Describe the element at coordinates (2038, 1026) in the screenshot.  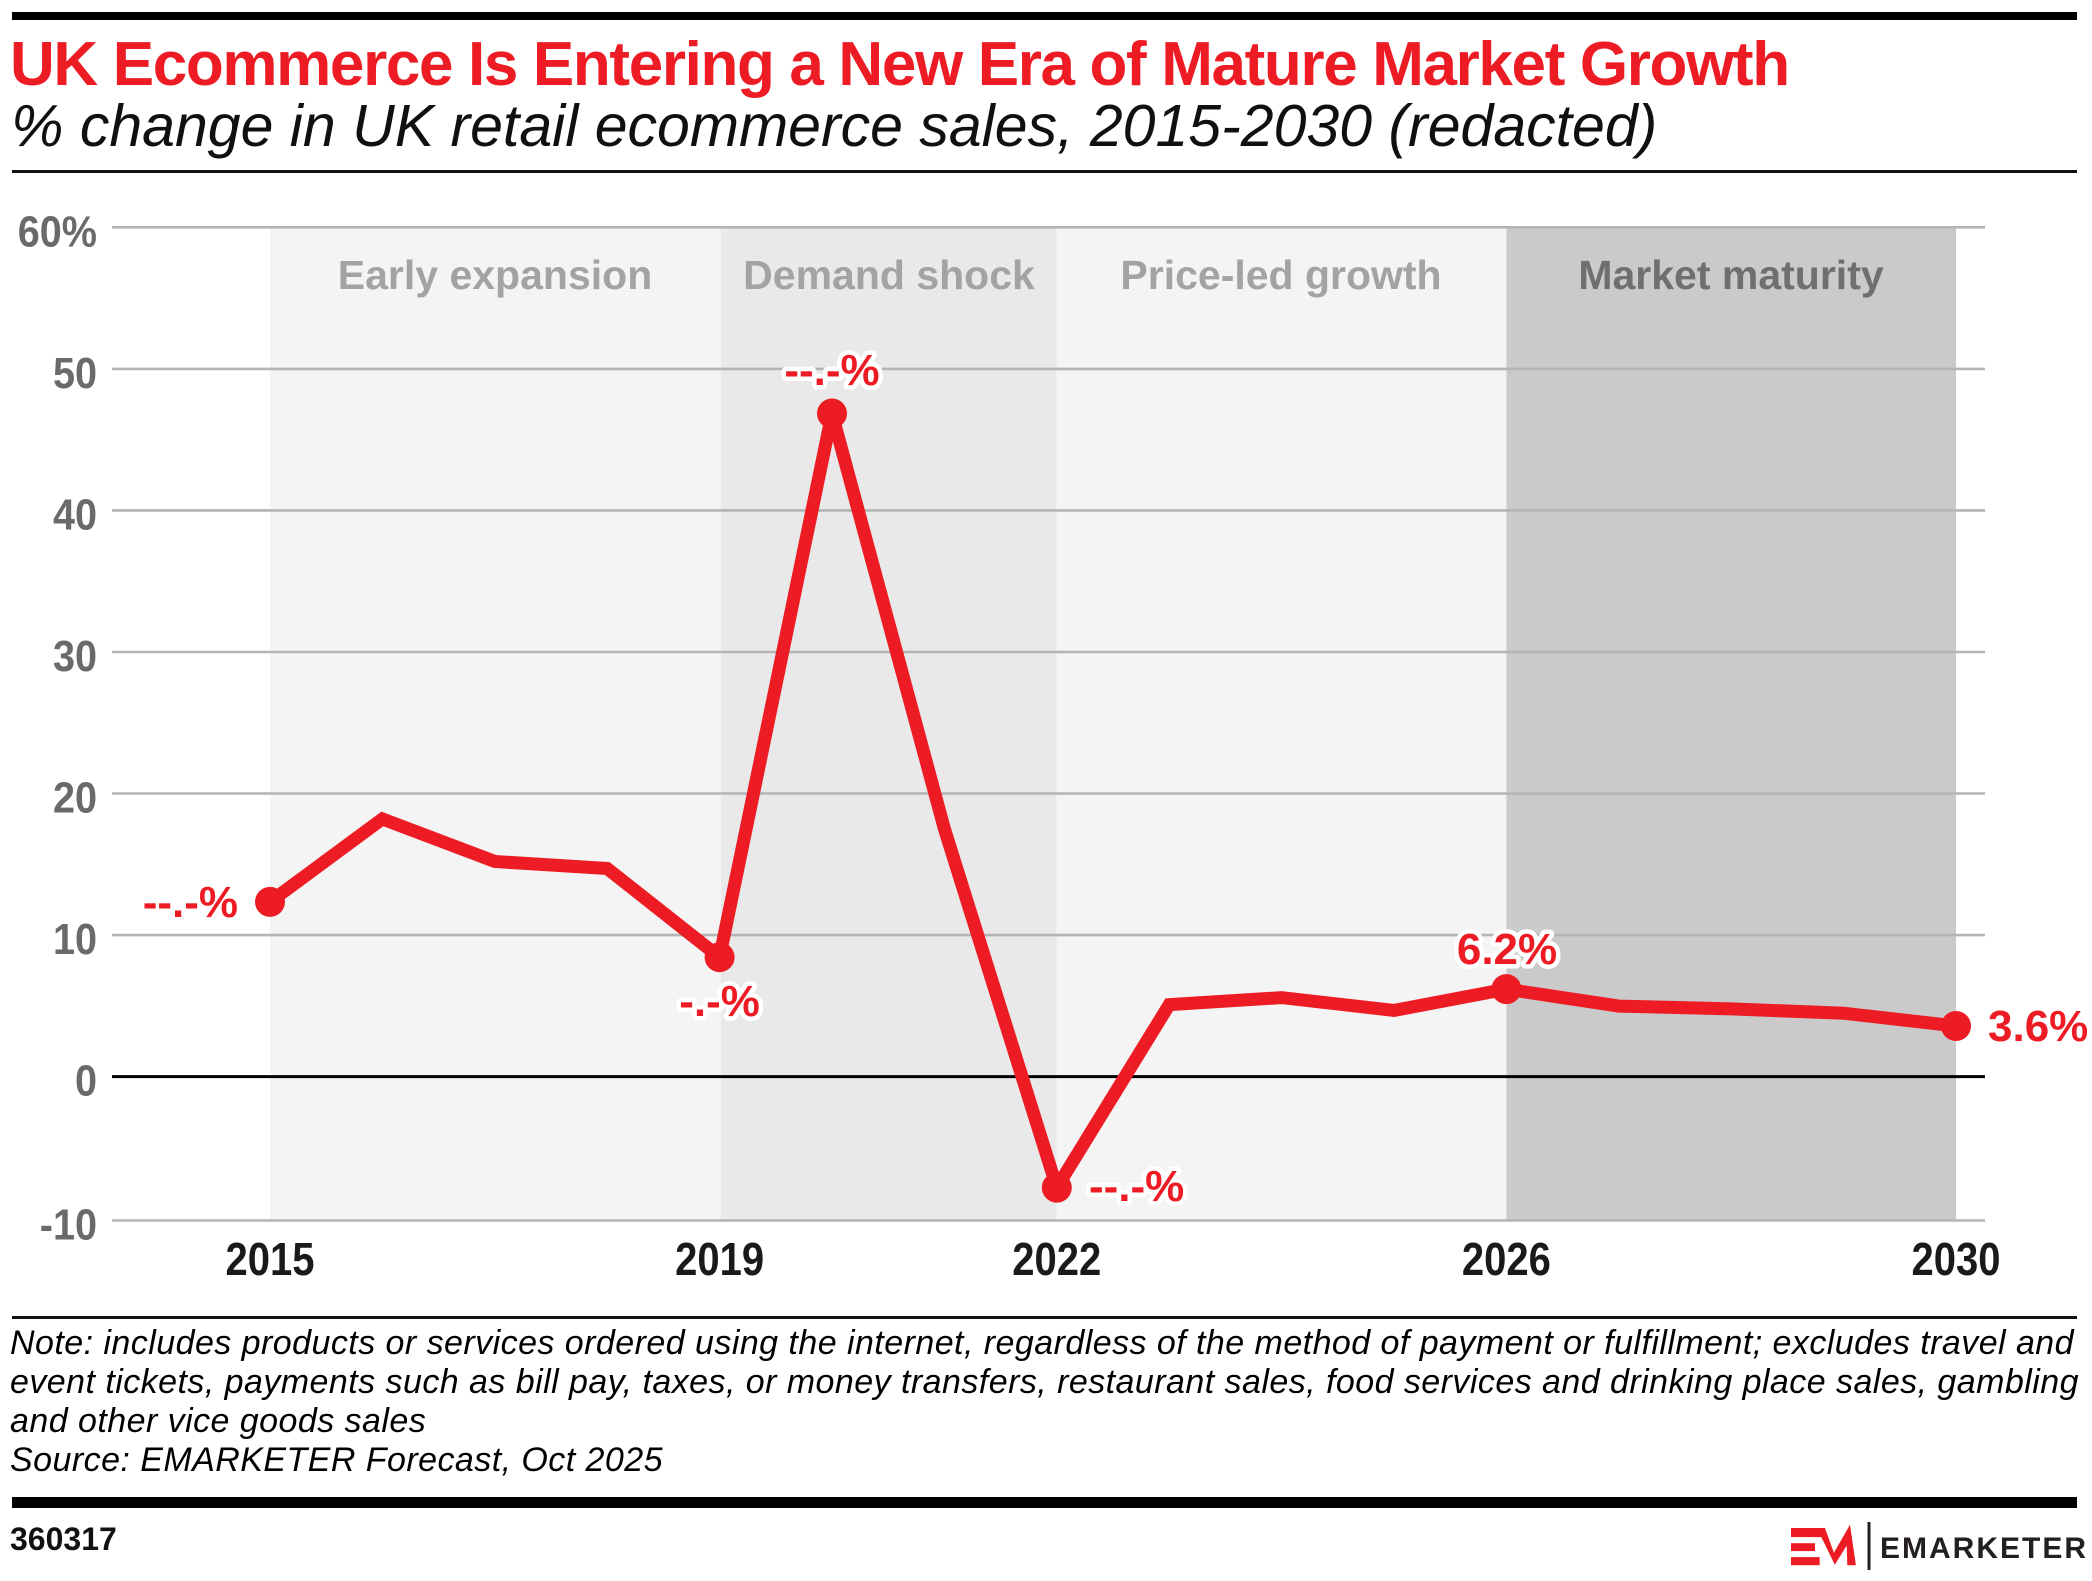
I see `svg-text: 3.6%` at that location.